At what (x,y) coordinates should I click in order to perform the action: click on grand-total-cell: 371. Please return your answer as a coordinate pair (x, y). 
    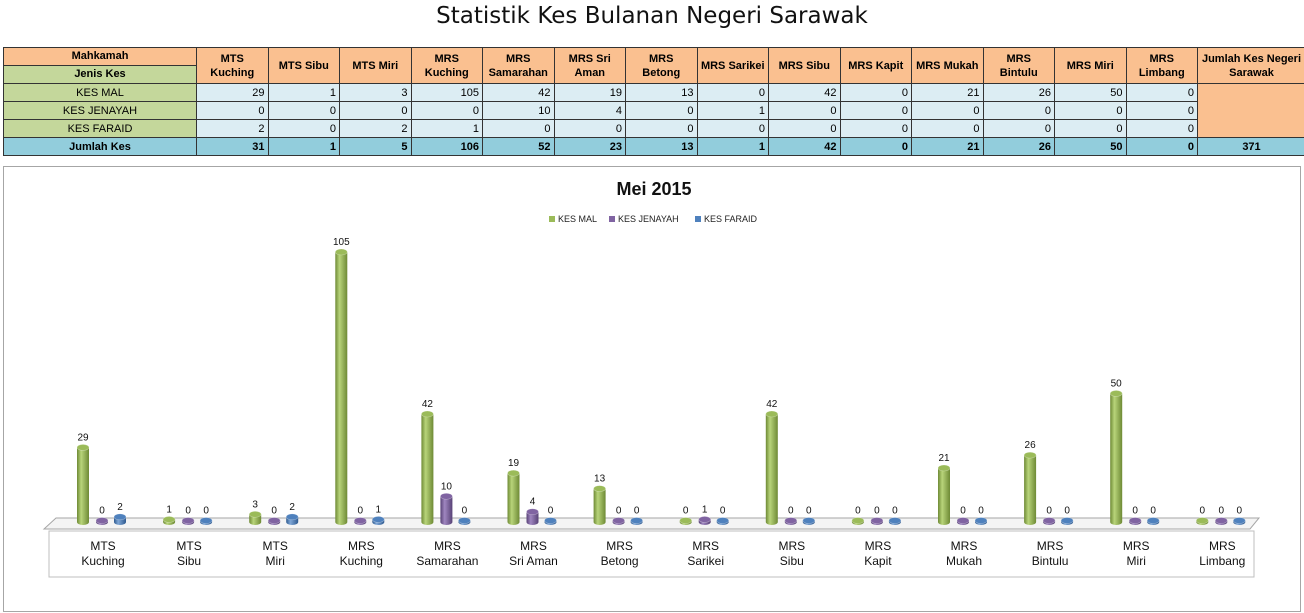
    Looking at the image, I should click on (1250, 146).